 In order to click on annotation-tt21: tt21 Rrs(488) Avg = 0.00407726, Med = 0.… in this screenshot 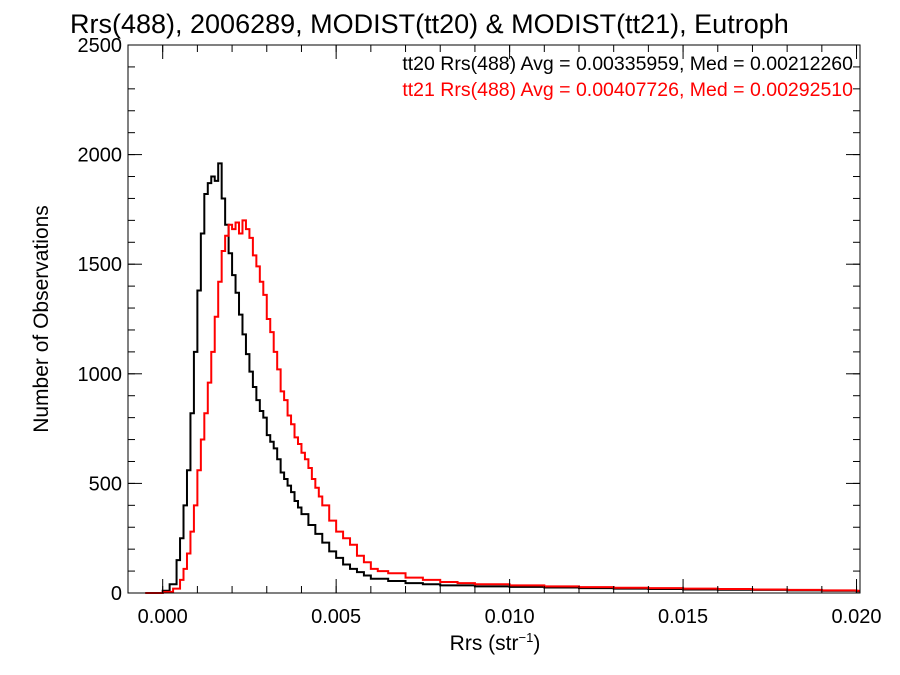, I will do `click(627, 90)`.